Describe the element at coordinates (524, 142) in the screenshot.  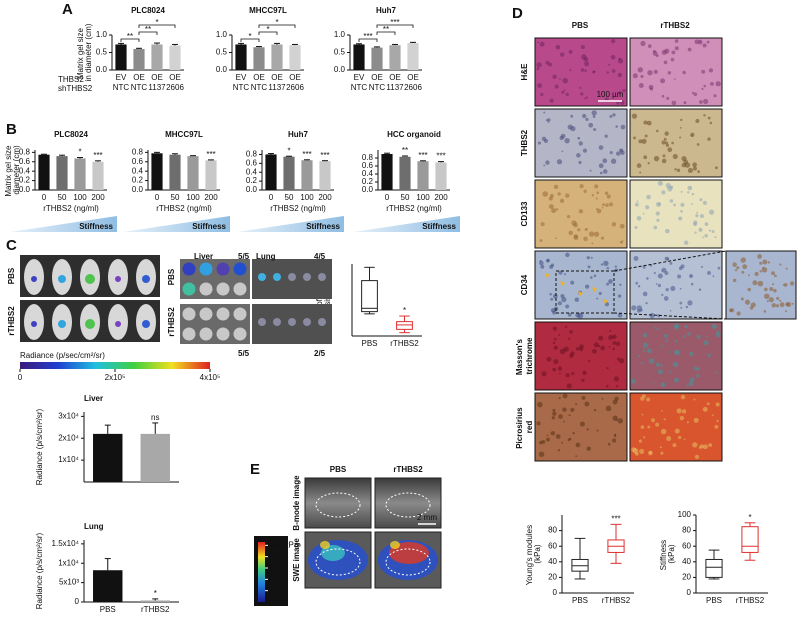
I see `row-label: THBS2` at that location.